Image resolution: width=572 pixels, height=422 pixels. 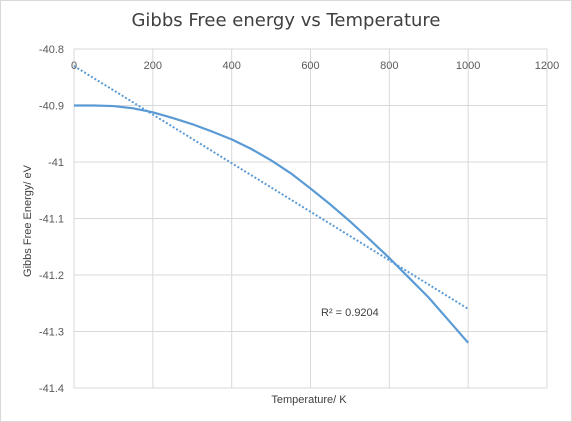 I want to click on y-tick-label: -41.4, so click(x=51, y=389).